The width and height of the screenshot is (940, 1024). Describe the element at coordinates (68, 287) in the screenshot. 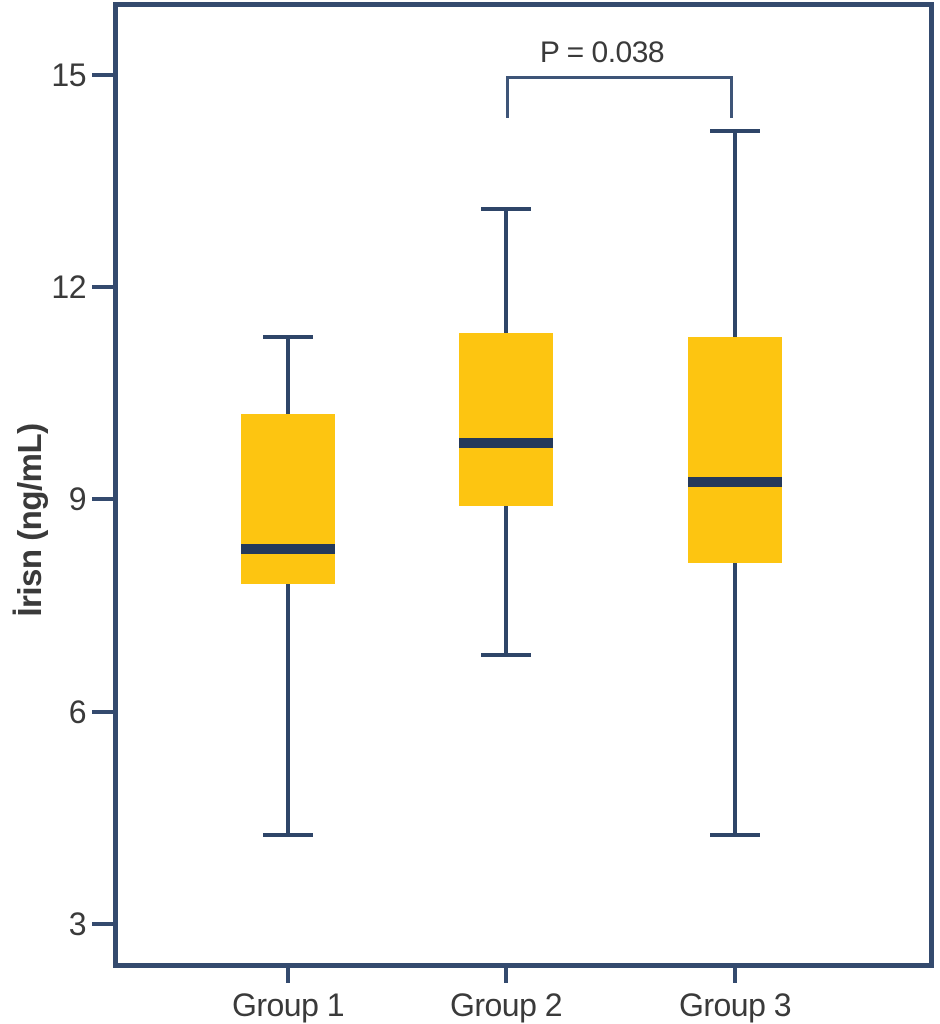

I see `y-tick-label: 12` at that location.